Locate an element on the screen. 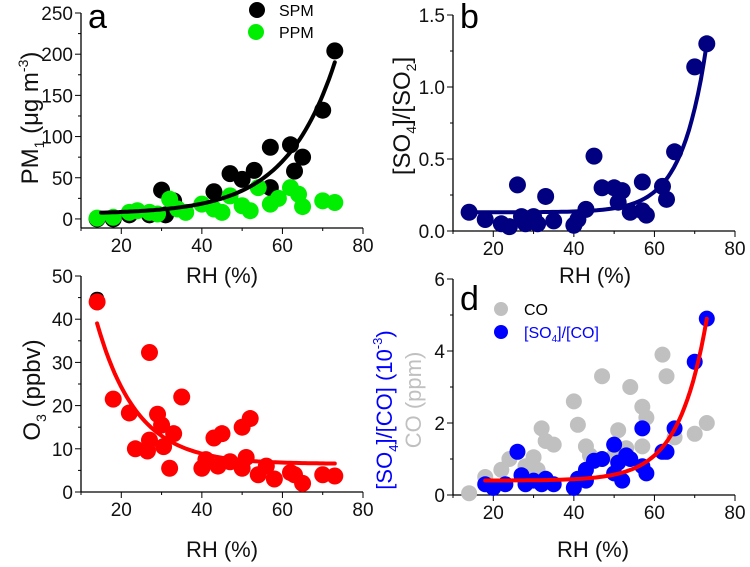  panel-d-x-tick-label: 60 is located at coordinates (654, 513).